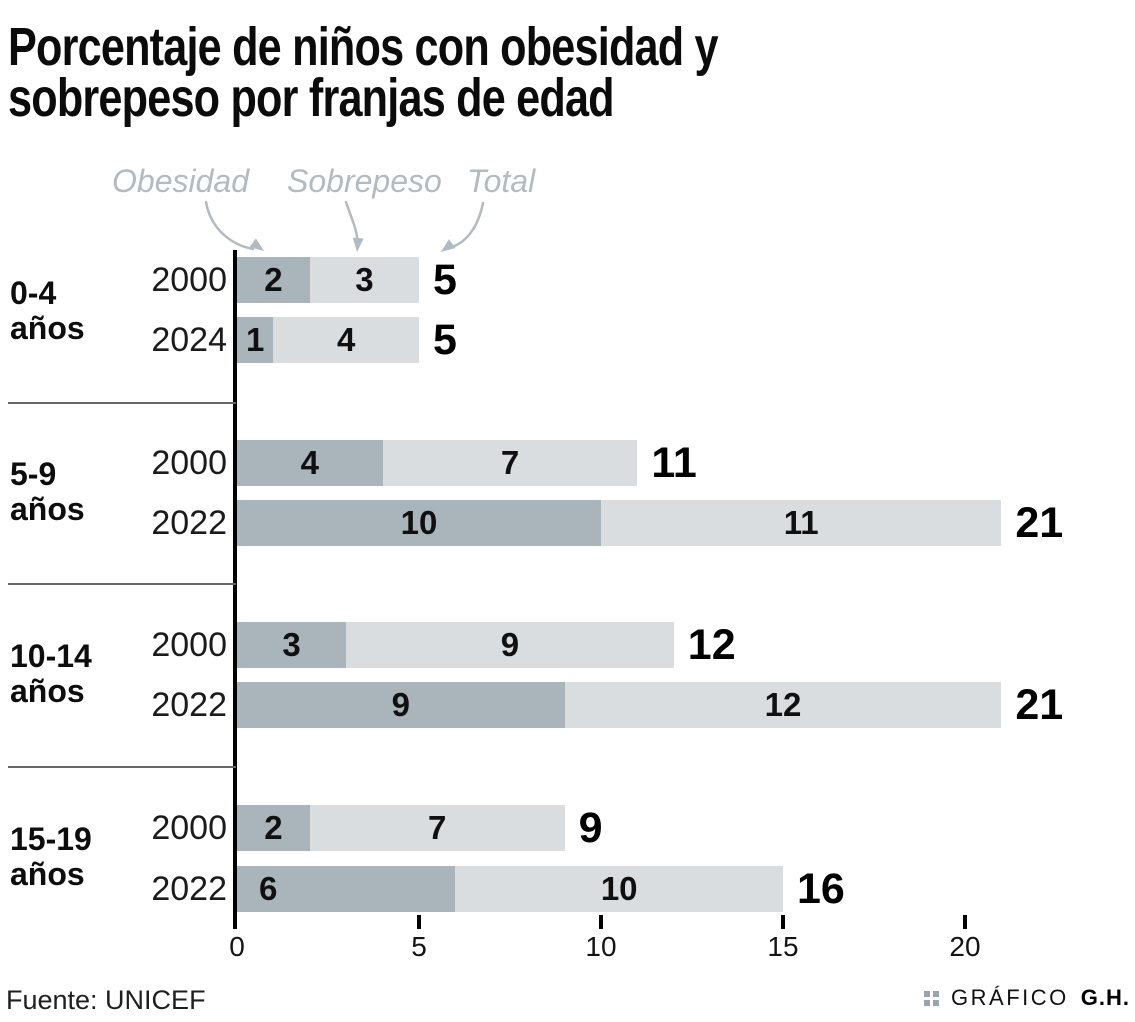 Image resolution: width=1135 pixels, height=1022 pixels. Describe the element at coordinates (180, 181) in the screenshot. I see `legend-label-obesidad: Obesidad` at that location.